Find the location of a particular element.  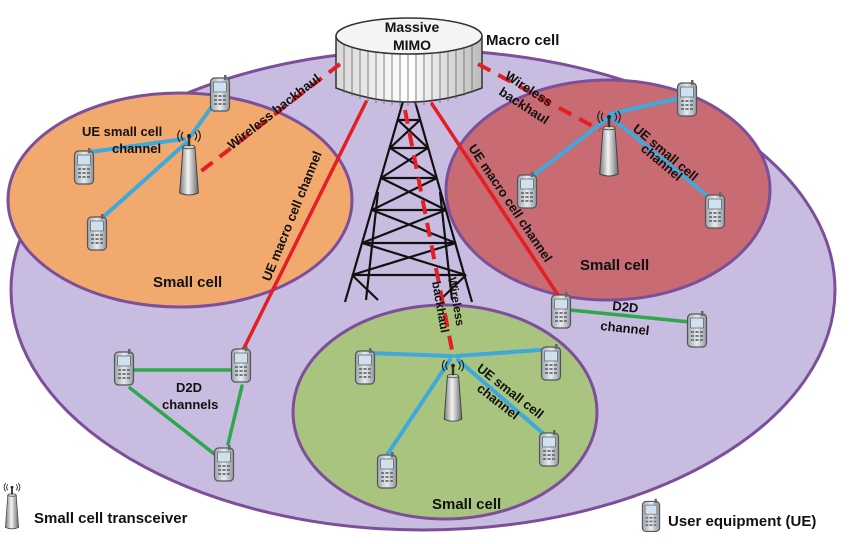

legend-small-cell-transceiver: Small cell transceiver is located at coordinates (111, 518).